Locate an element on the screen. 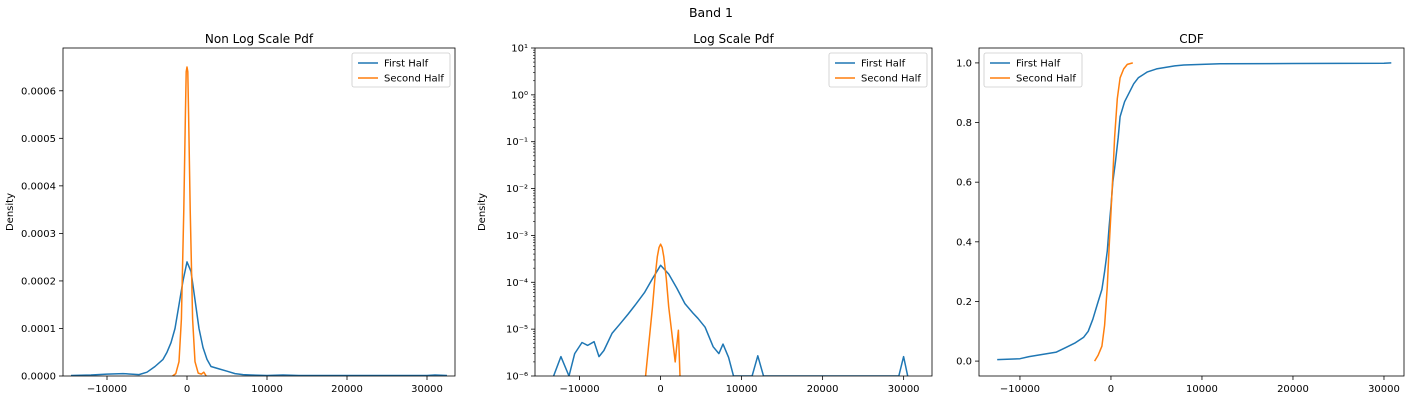 Image resolution: width=1409 pixels, height=400 pixels. y-tick-label: 10⁻³ is located at coordinates (517, 236).